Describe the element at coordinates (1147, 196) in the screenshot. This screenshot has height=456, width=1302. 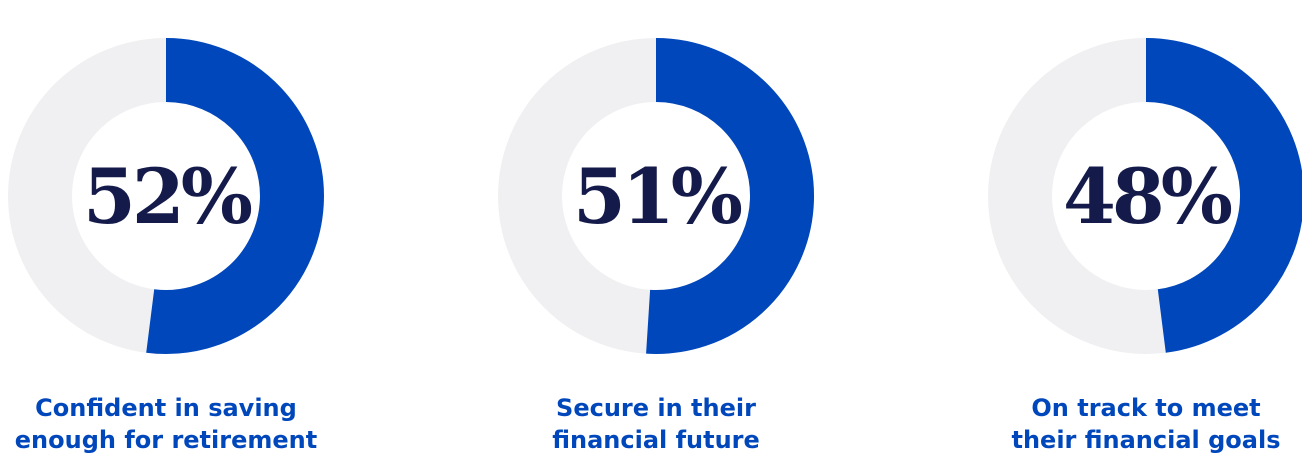
I see `donut-value-label: 48%` at that location.